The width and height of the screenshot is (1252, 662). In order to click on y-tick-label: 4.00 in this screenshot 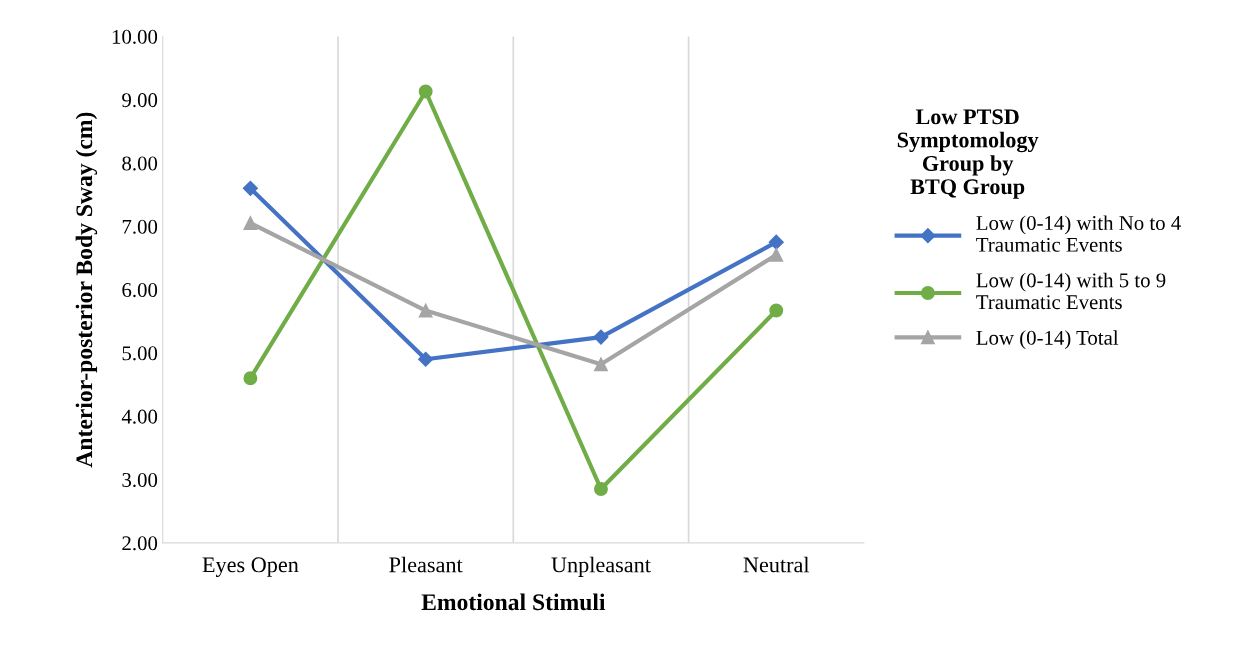, I will do `click(139, 416)`.